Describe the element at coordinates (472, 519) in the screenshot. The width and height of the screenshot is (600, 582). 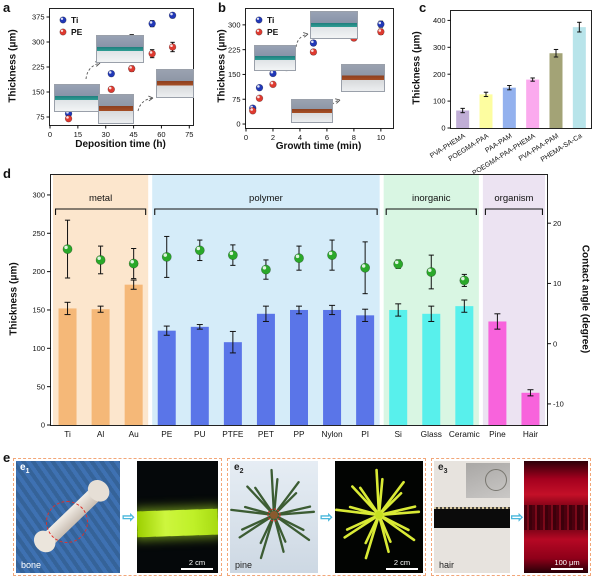
I see `hair-strand-image` at that location.